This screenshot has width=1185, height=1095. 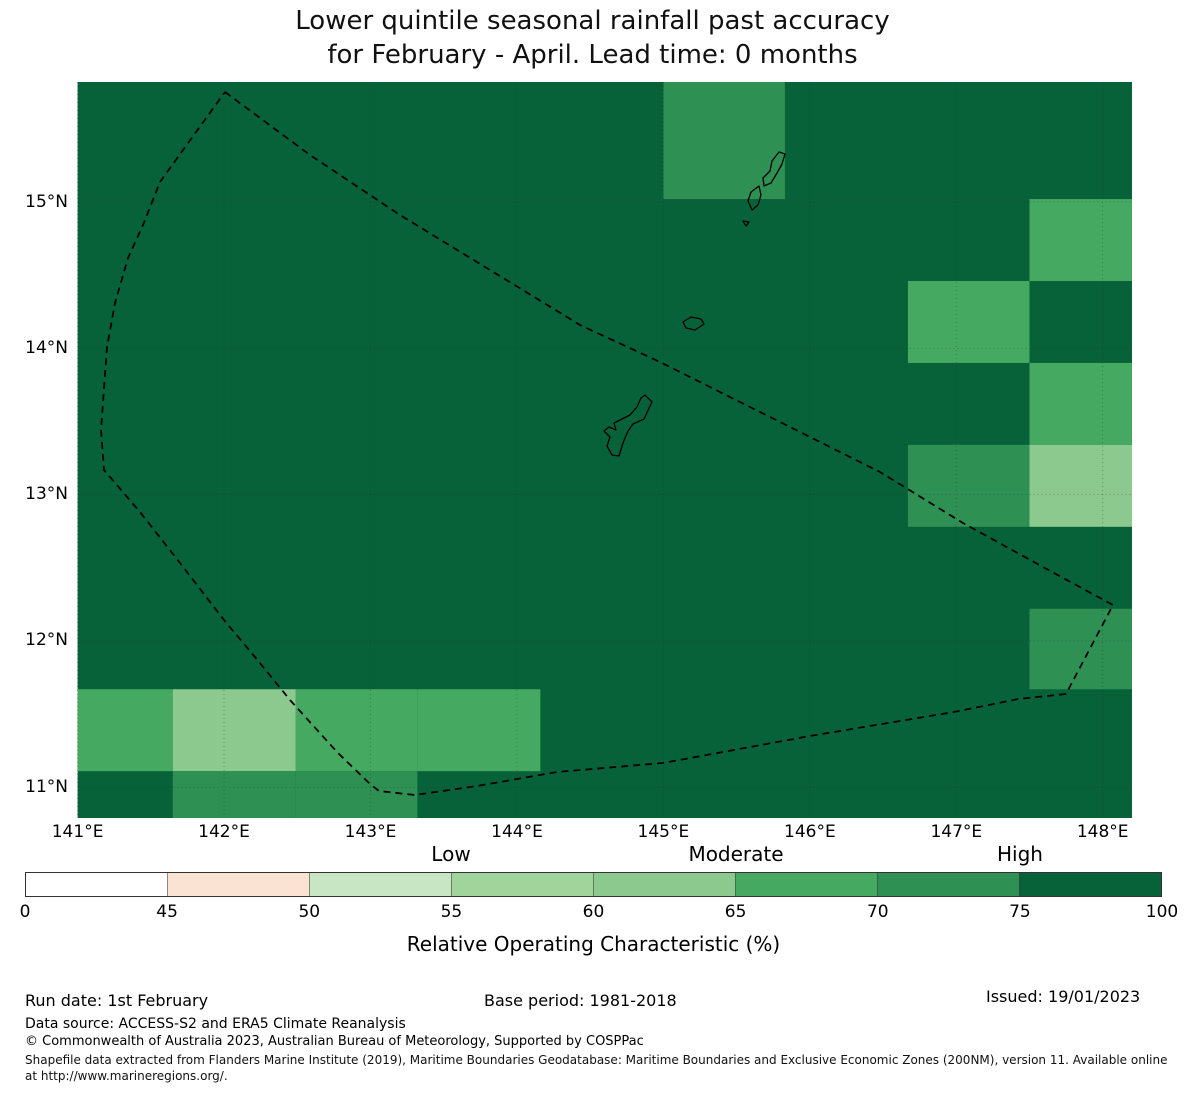 I want to click on island-aguijan, so click(x=746, y=223).